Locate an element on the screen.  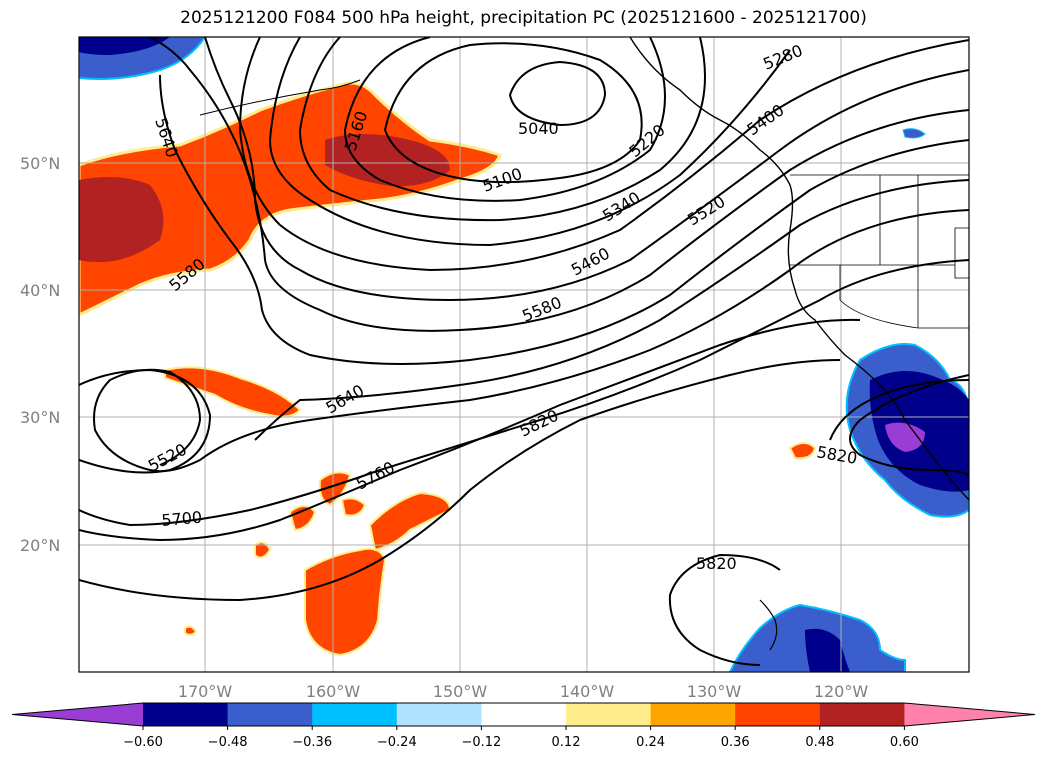
contour-label: 5280 is located at coordinates (782, 57).